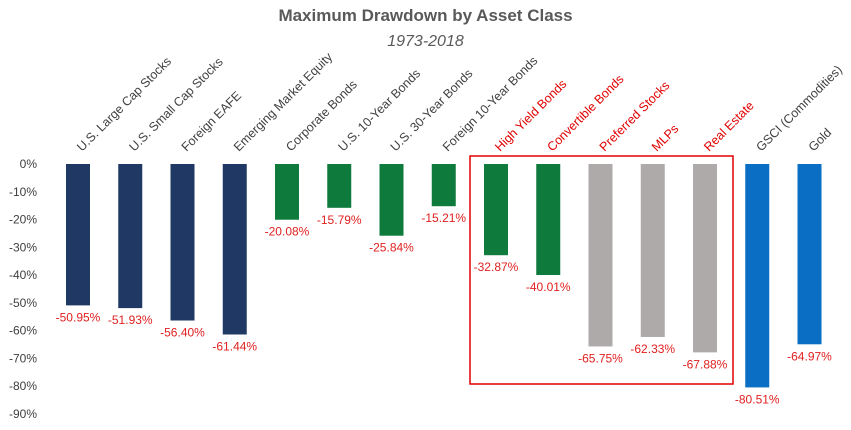 This screenshot has width=851, height=430. Describe the element at coordinates (287, 232) in the screenshot. I see `data-label: -20.08%` at that location.